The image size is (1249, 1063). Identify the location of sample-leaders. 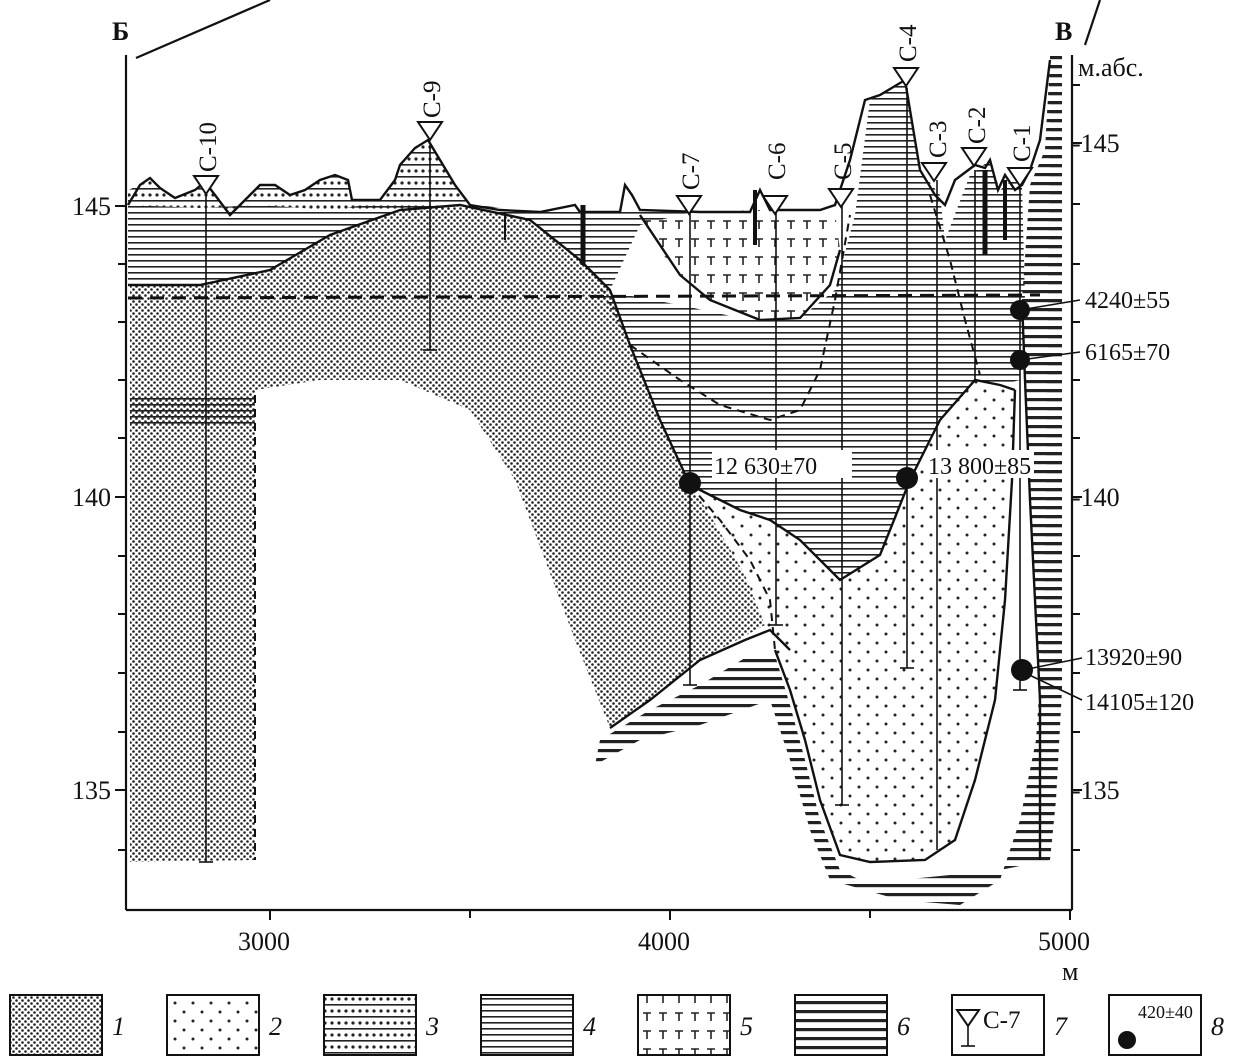
(1051, 500).